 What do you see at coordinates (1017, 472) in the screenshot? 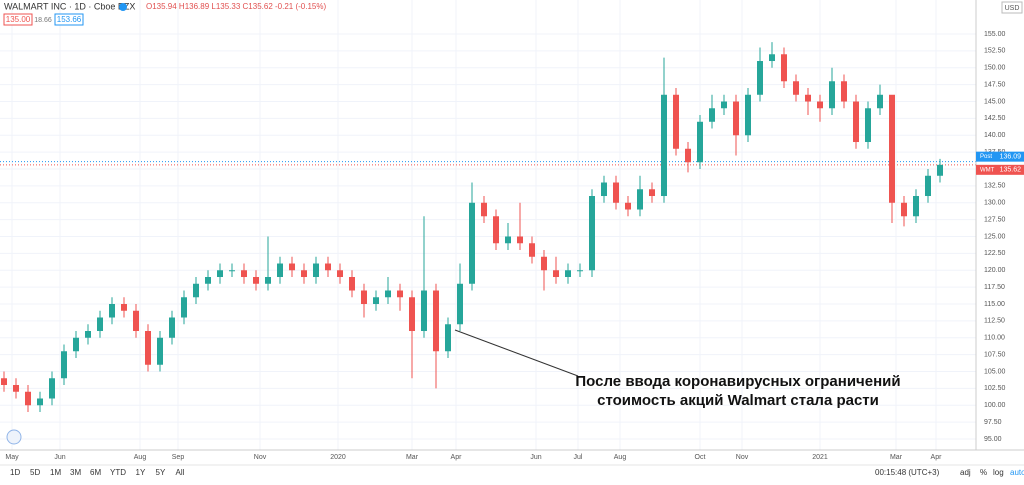
I see `axis-option: auto` at bounding box center [1017, 472].